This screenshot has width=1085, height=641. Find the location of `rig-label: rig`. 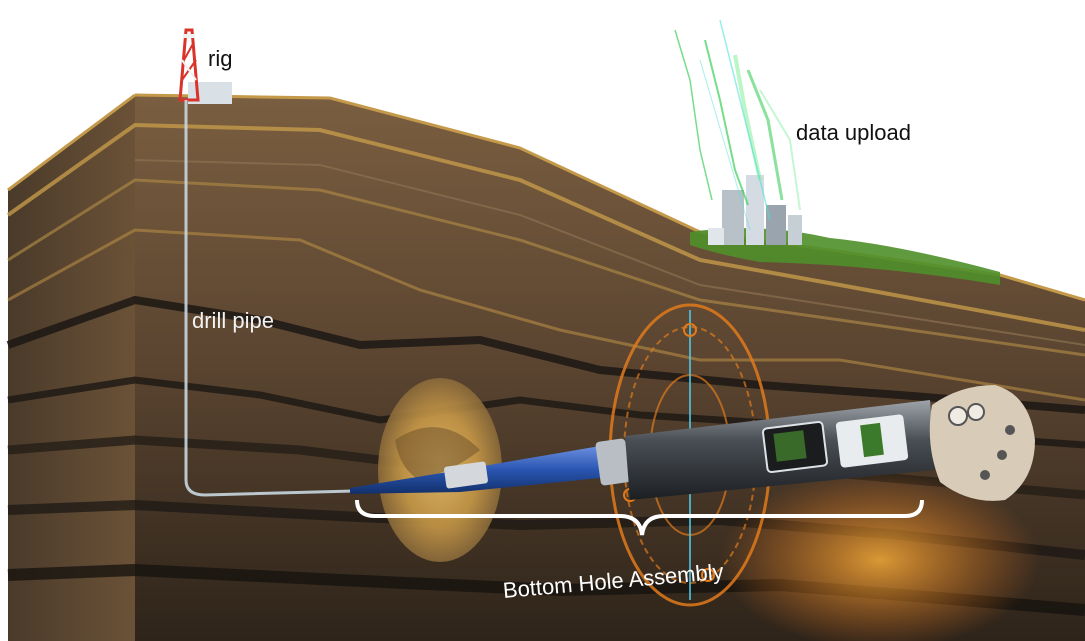

rig-label: rig is located at coordinates (220, 58).